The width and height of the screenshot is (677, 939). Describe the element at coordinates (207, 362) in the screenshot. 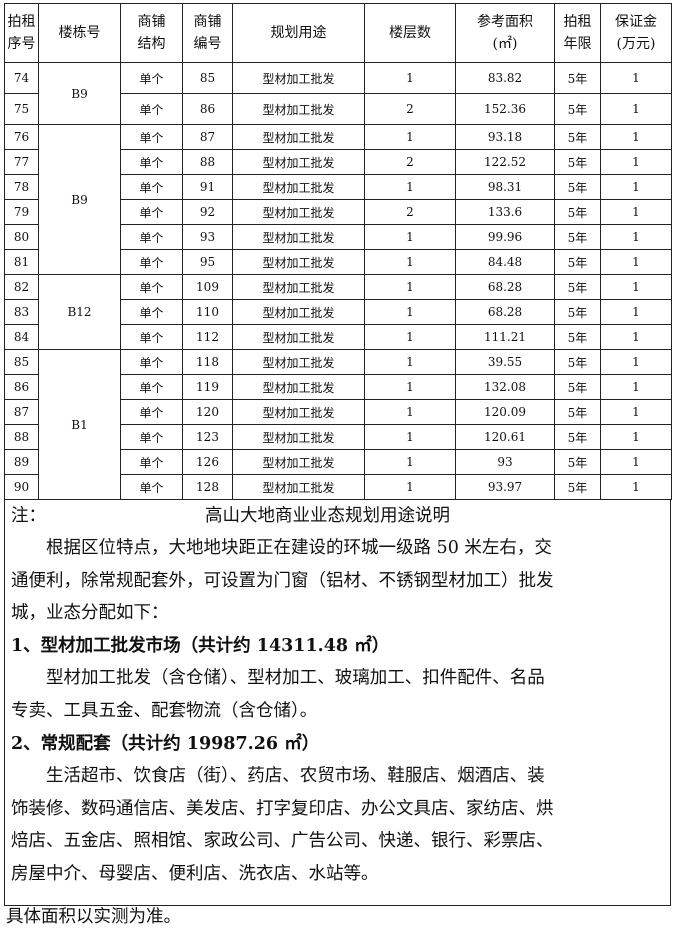

I see `shop-no-cell: 118` at that location.